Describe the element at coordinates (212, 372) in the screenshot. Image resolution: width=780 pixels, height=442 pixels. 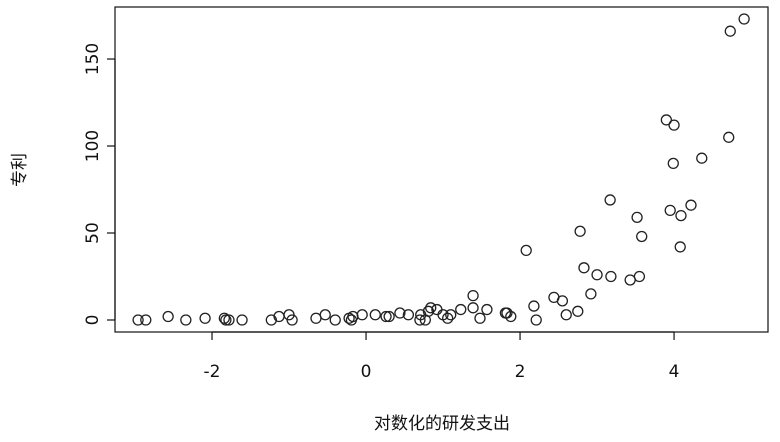
I see `x-tick-label: -2` at that location.